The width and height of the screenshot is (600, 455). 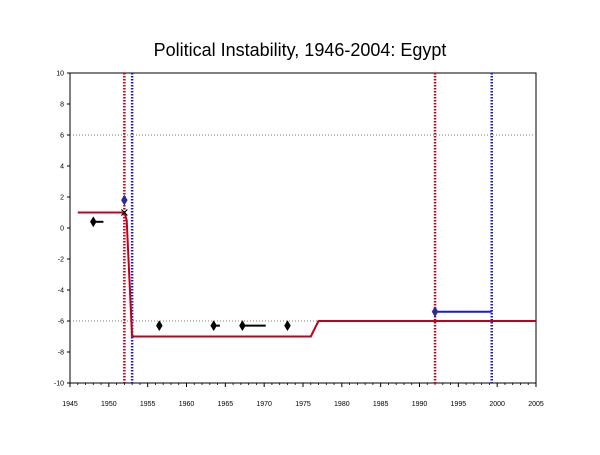 What do you see at coordinates (62, 105) in the screenshot?
I see `y-tick-label: 8` at bounding box center [62, 105].